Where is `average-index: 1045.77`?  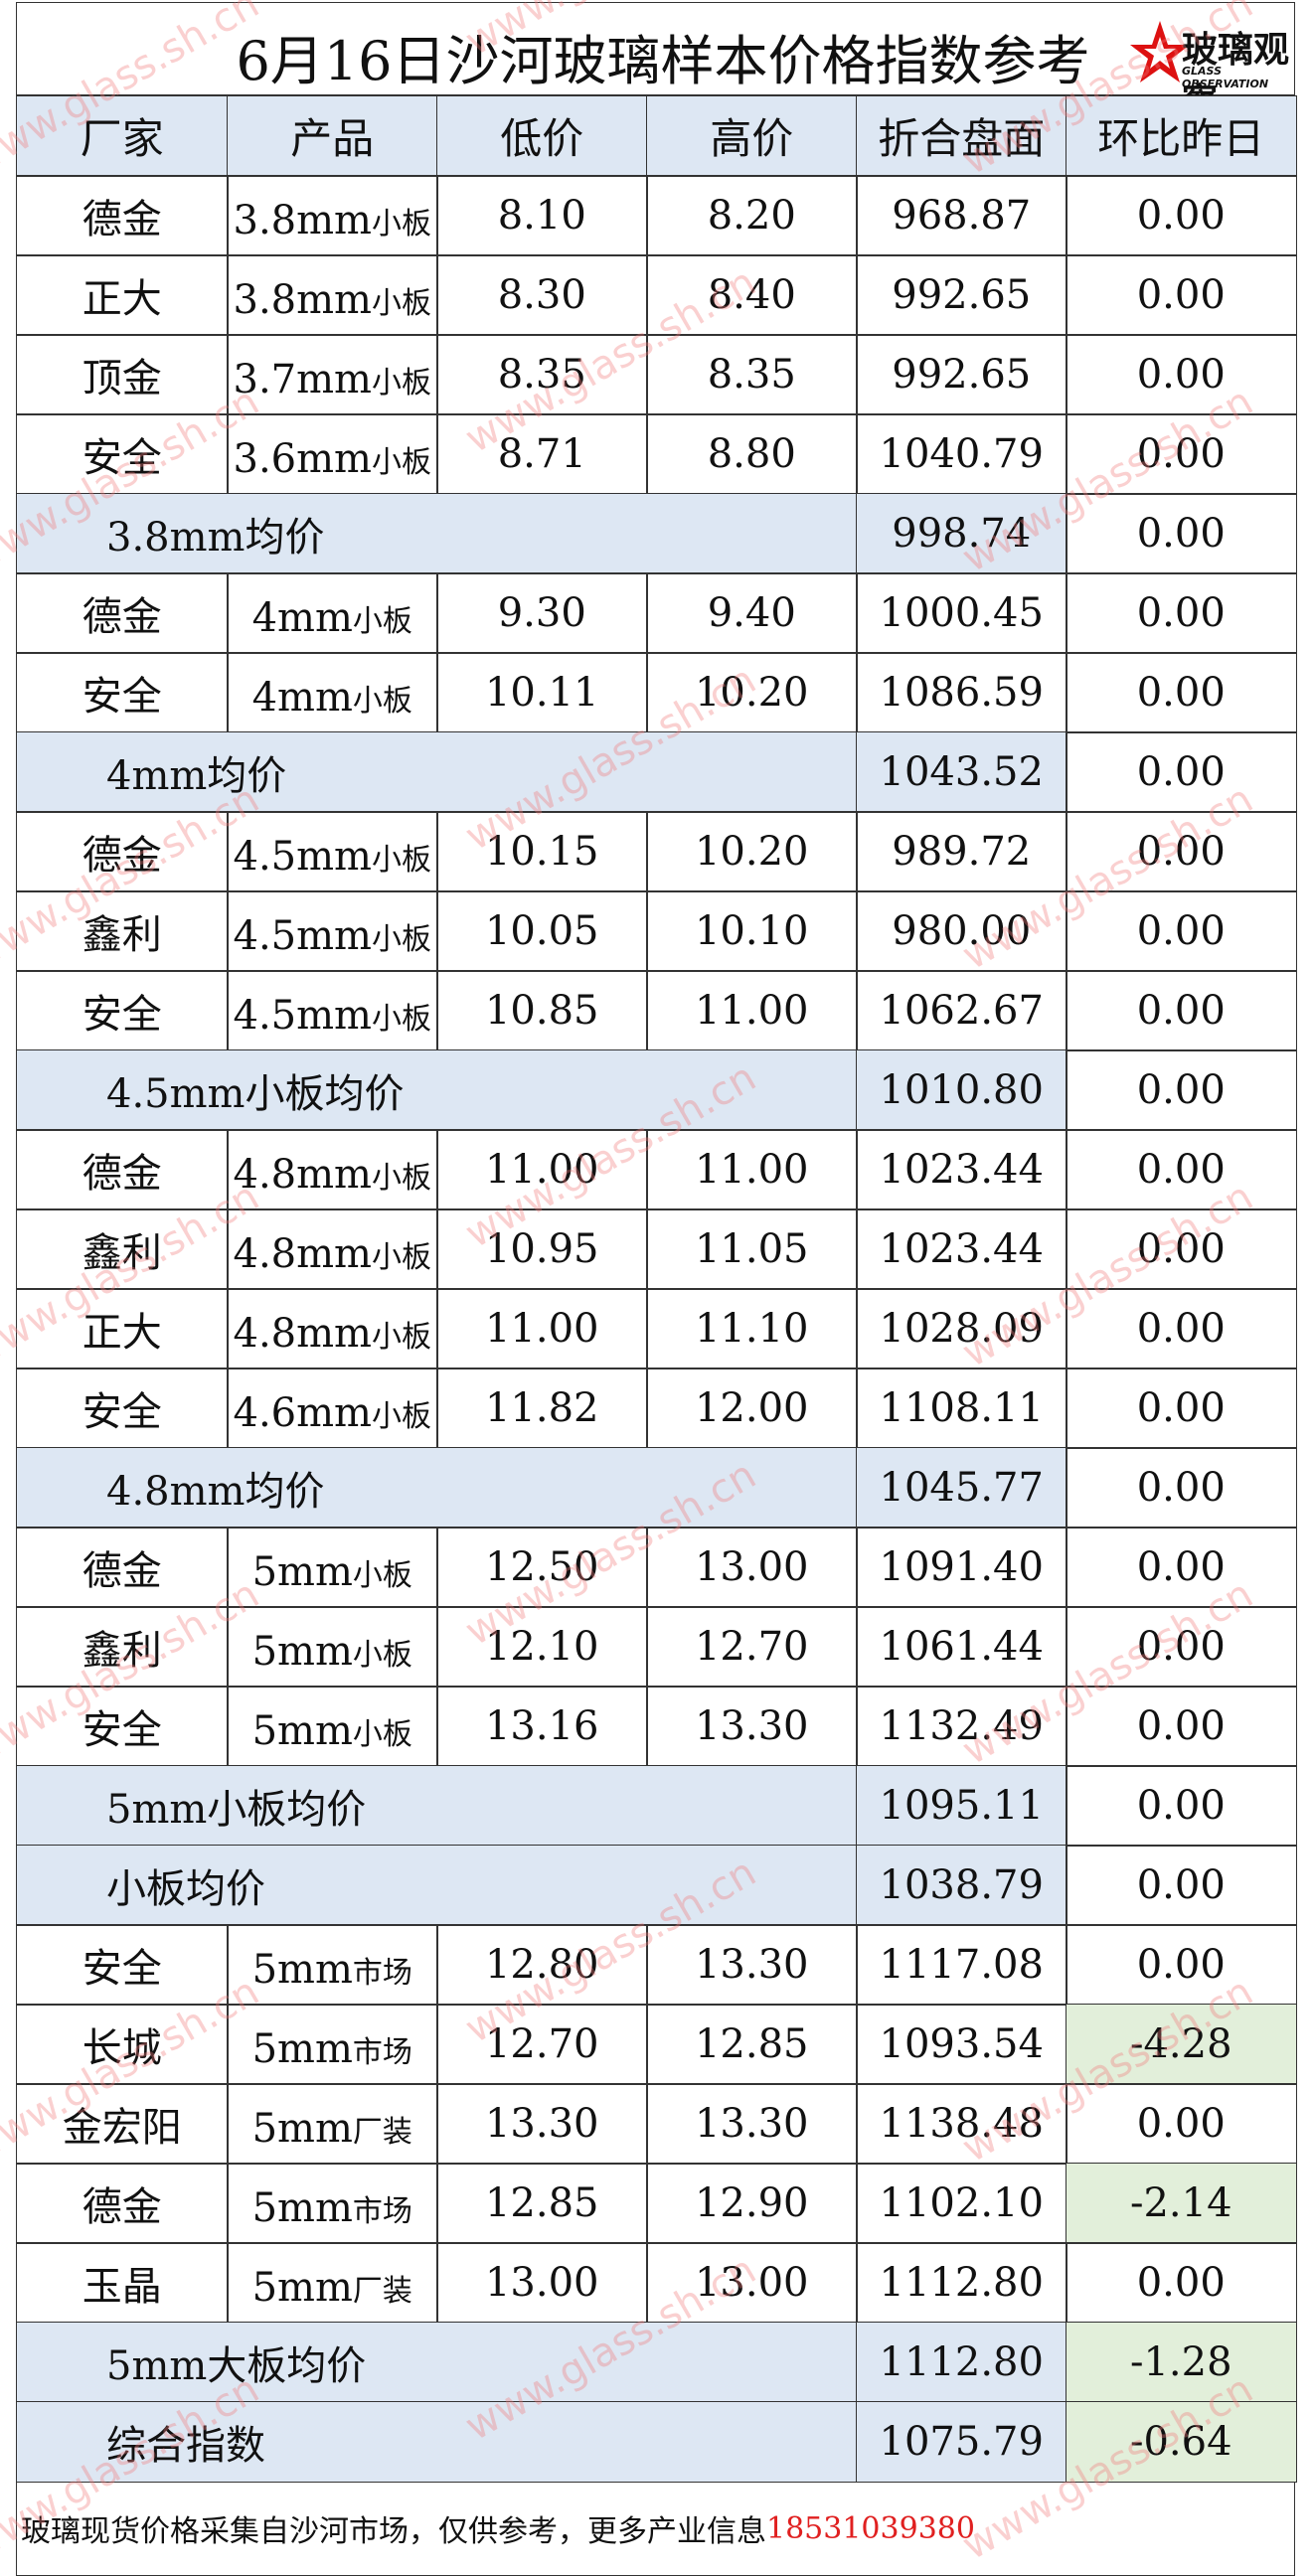
average-index: 1045.77 is located at coordinates (961, 1488).